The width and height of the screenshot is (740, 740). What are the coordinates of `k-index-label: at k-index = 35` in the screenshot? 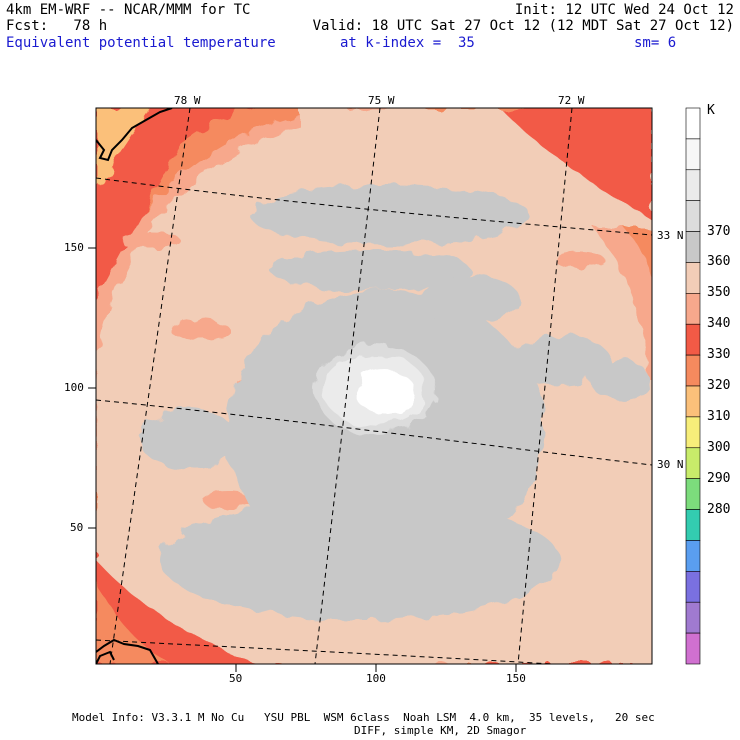 It's located at (407, 43).